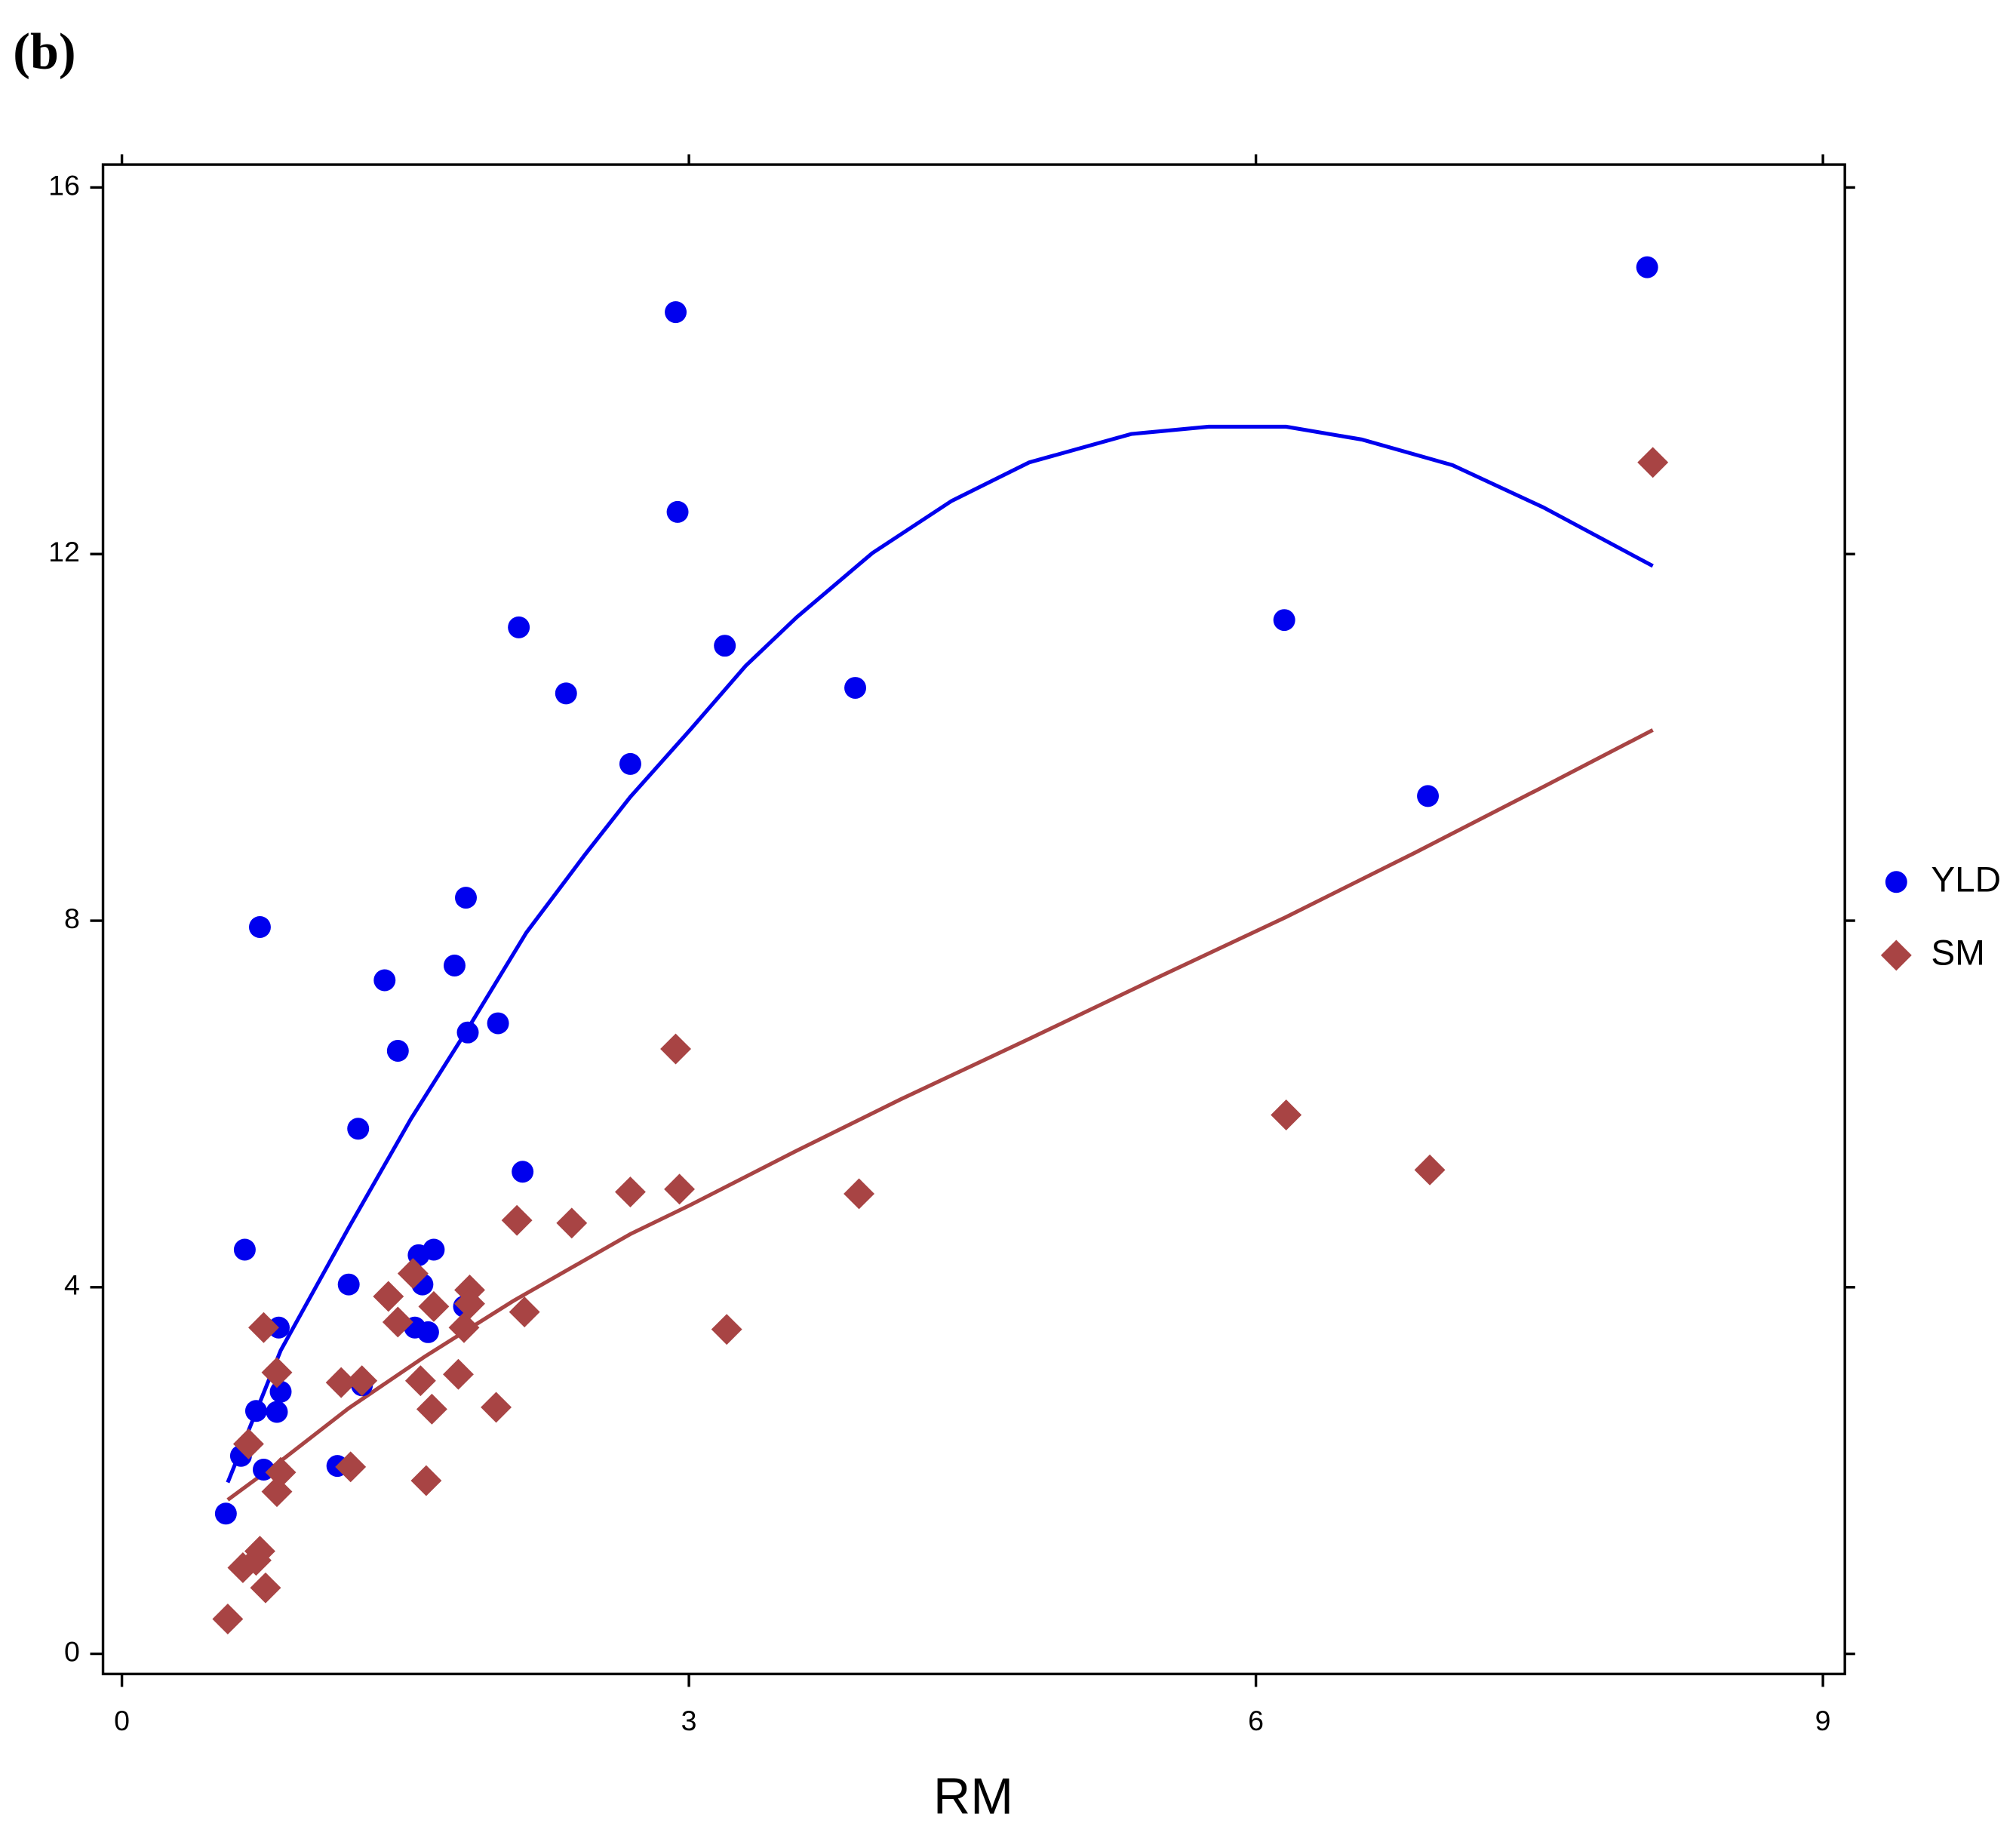 The height and width of the screenshot is (1836, 2016). Describe the element at coordinates (64, 185) in the screenshot. I see `y-tick-label: 16` at that location.